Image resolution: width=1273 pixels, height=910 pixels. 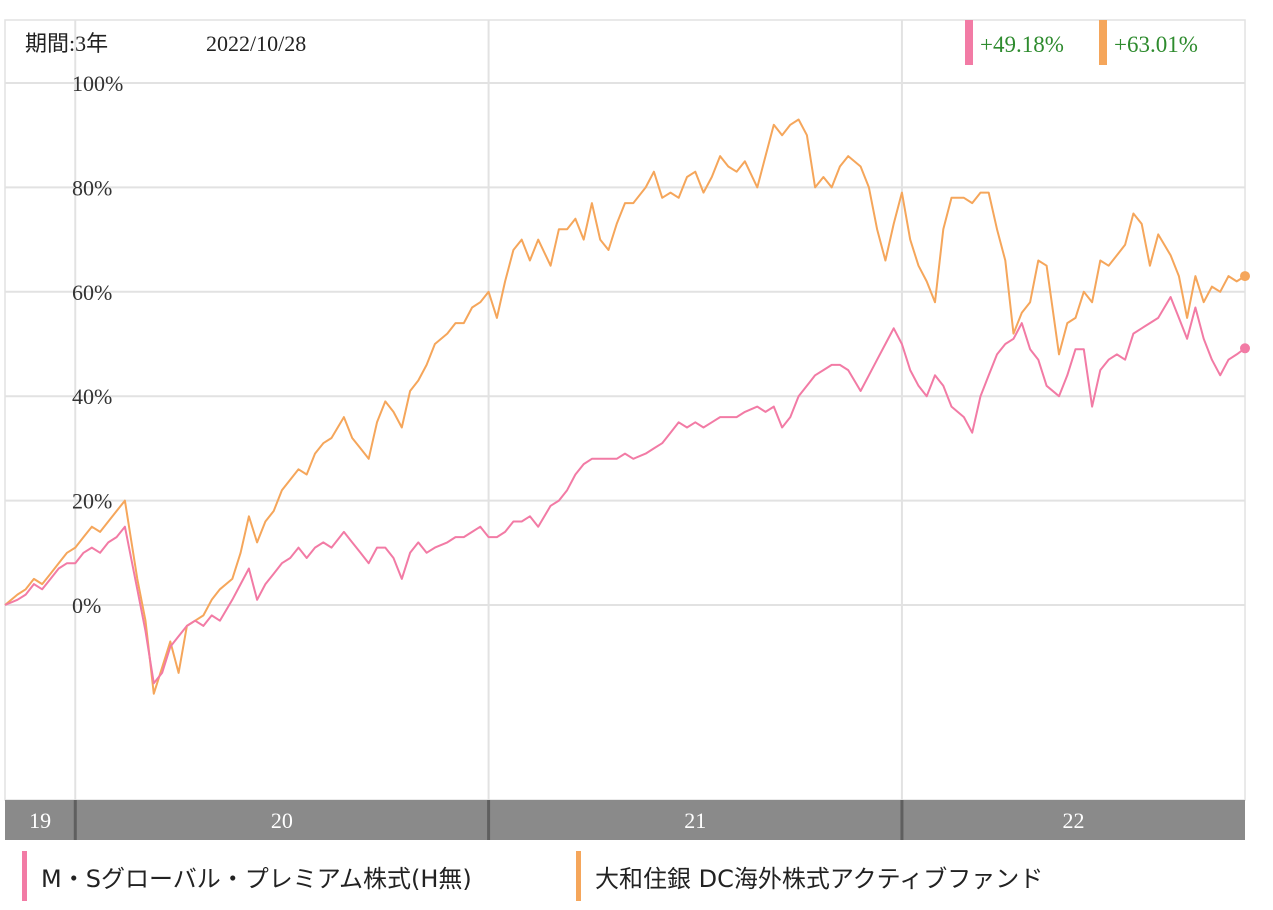 I want to click on x-axis-band, so click(x=625, y=820).